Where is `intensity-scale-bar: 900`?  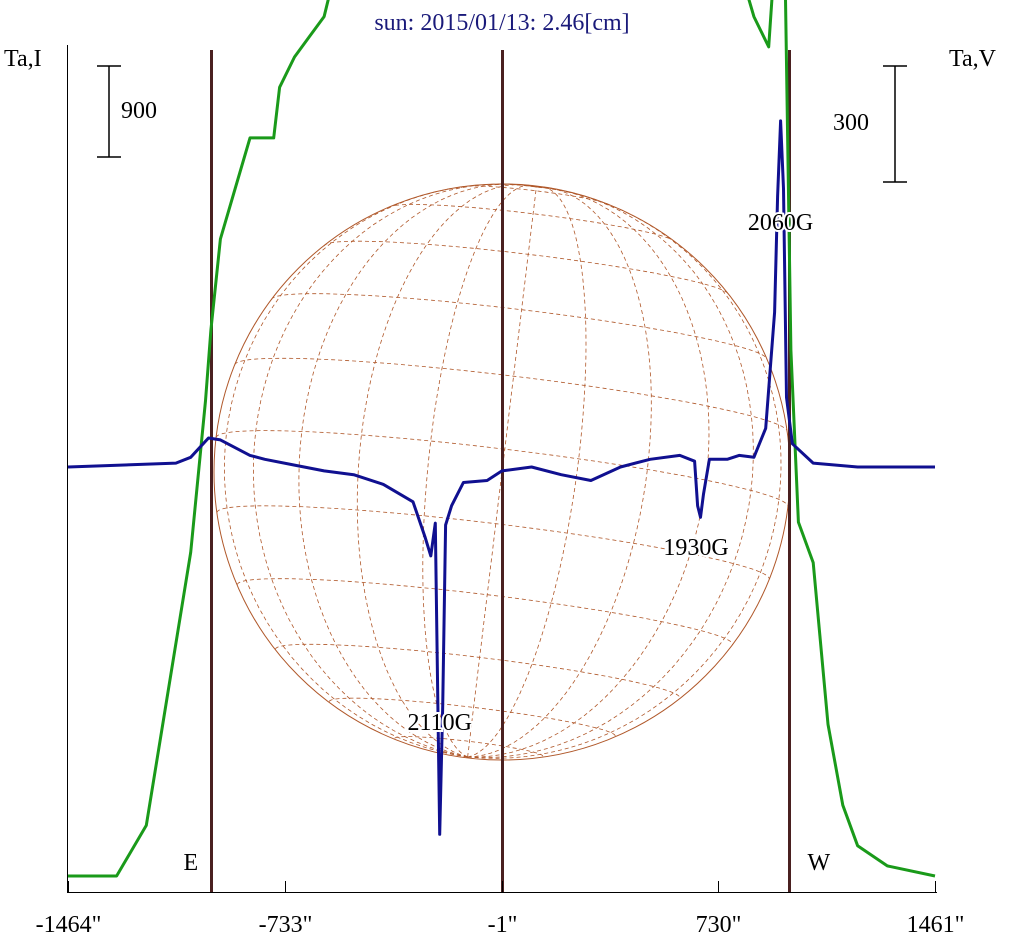 intensity-scale-bar: 900 is located at coordinates (127, 111).